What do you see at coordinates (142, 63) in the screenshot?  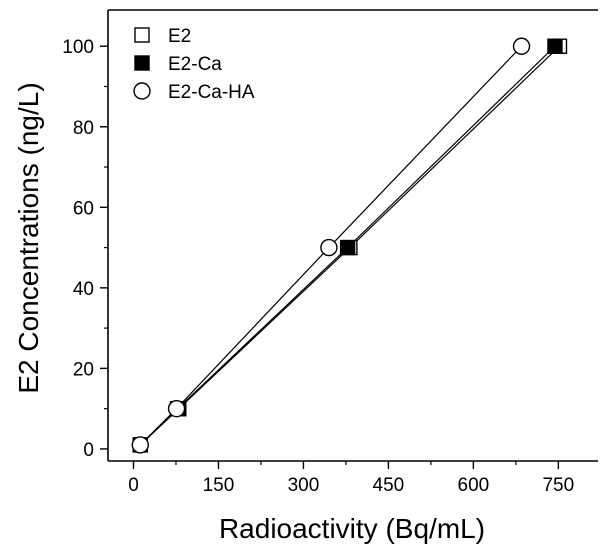 I see `legend-marker-e2-ca` at bounding box center [142, 63].